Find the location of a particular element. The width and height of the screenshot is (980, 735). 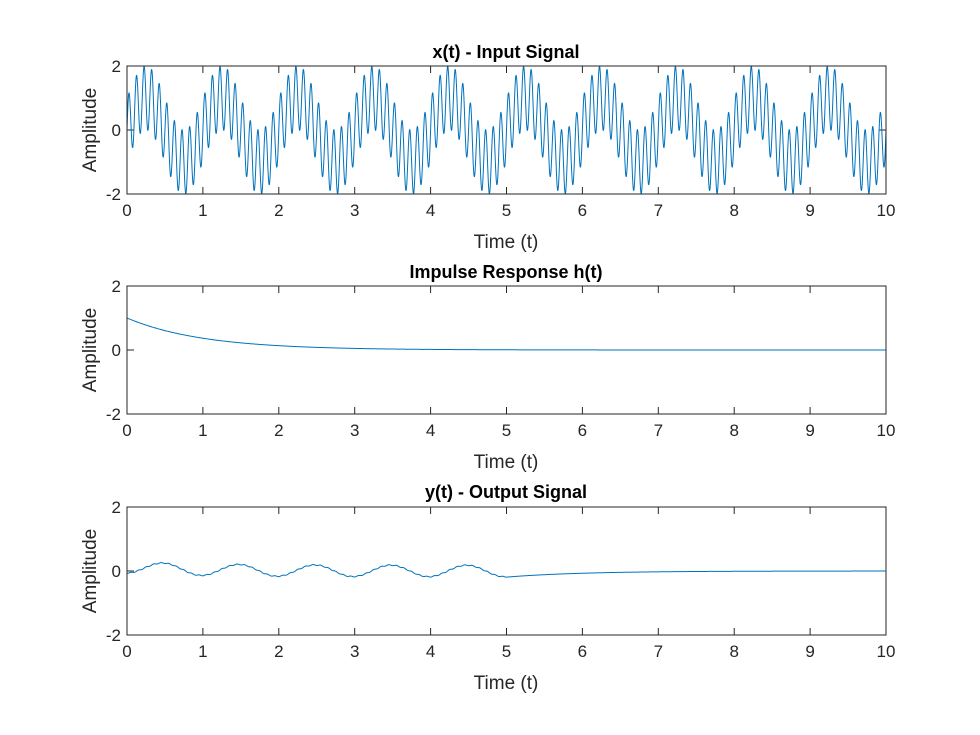

plot-title: y(t) - Output Signal is located at coordinates (506, 492).